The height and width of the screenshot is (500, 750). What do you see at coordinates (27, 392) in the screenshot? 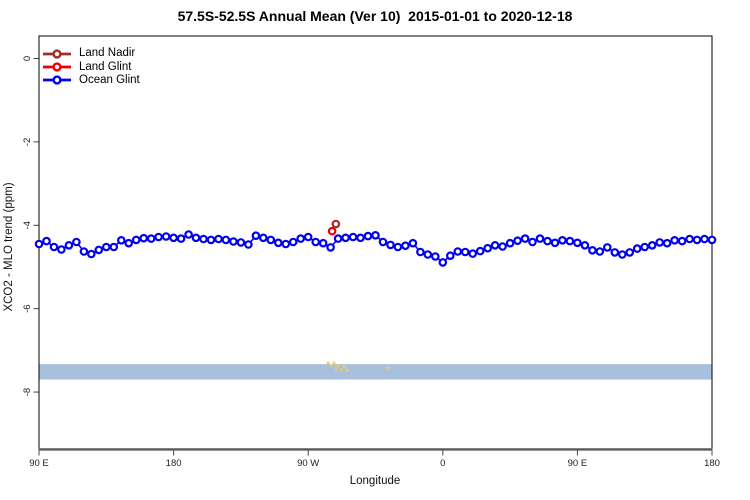
I see `y-tick-label: -8` at bounding box center [27, 392].